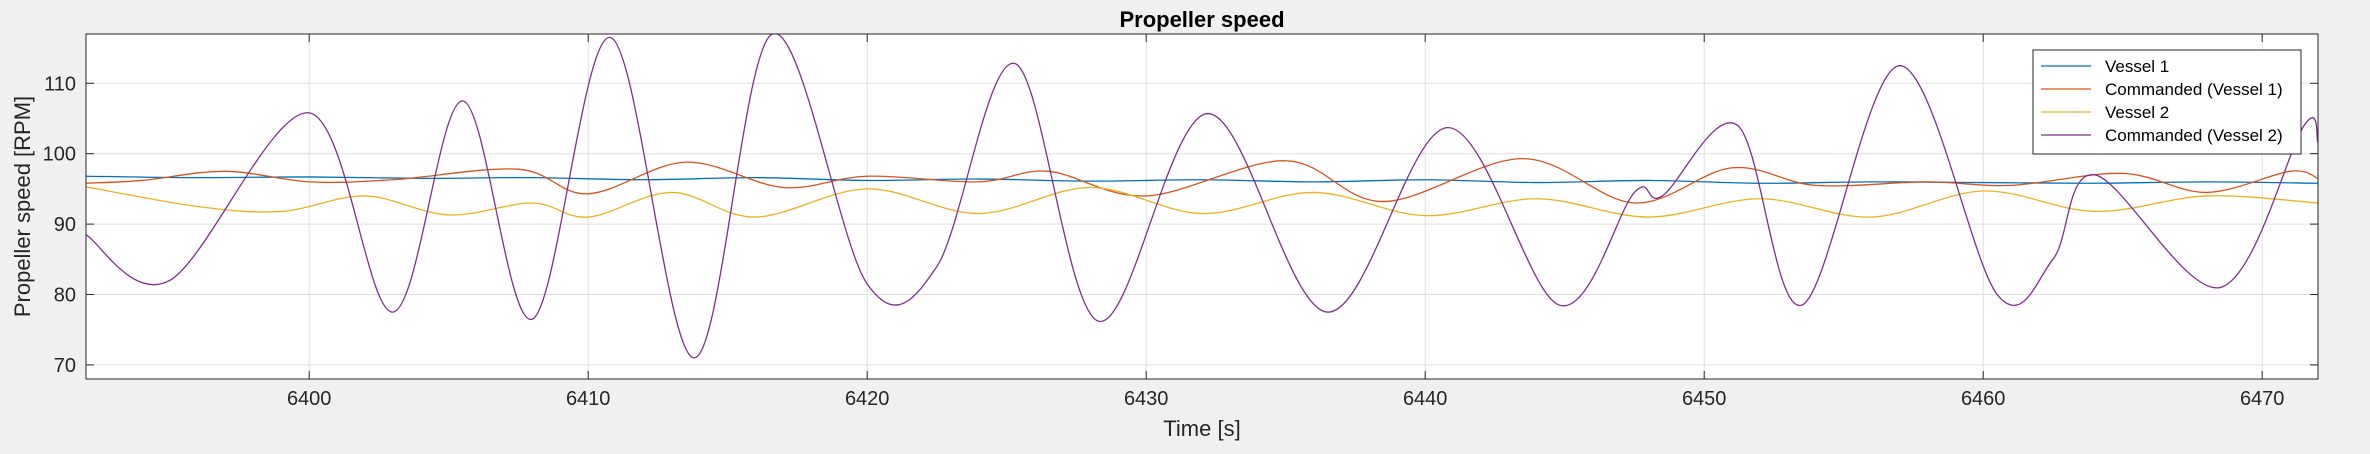 This screenshot has width=2370, height=454. I want to click on x-tick-label: 6400, so click(309, 399).